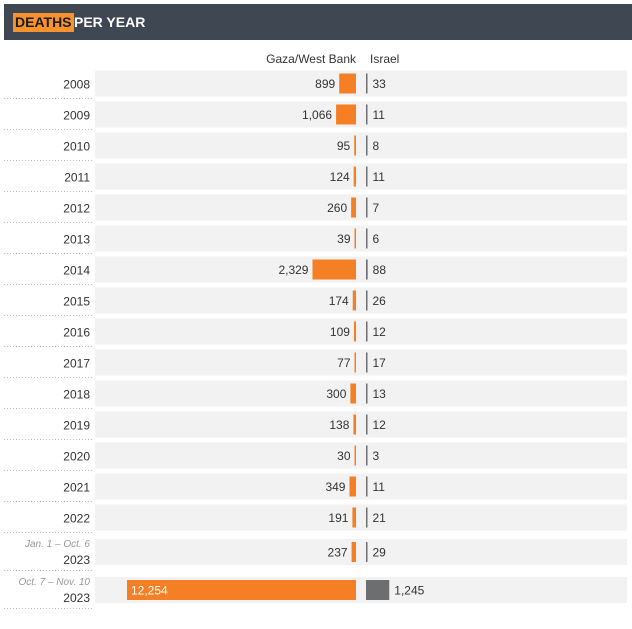  Describe the element at coordinates (380, 270) in the screenshot. I see `israel-value-label: 88` at that location.